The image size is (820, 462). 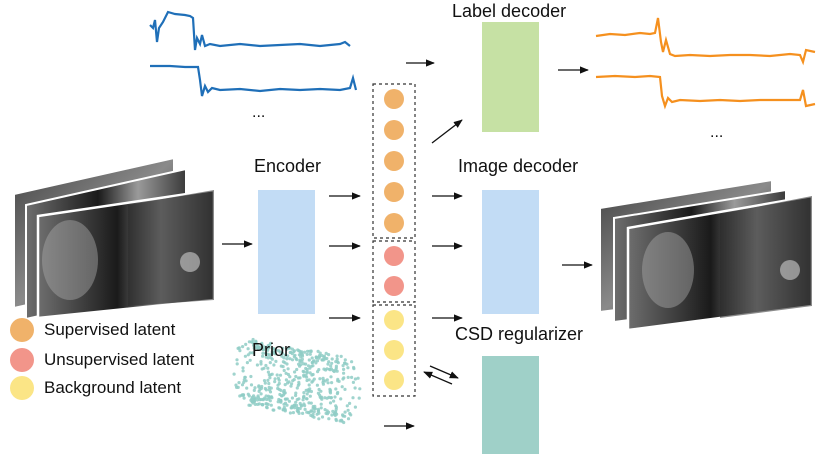 I want to click on input-frames-stack, so click(x=114, y=238).